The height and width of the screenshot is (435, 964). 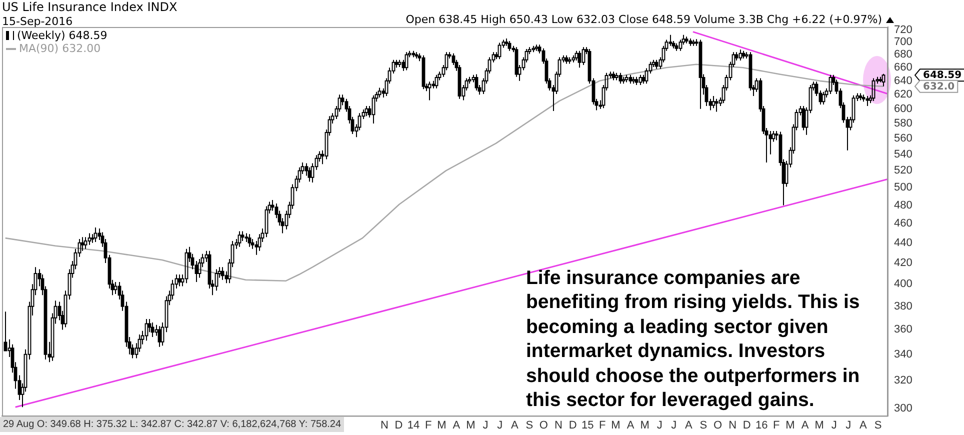 What do you see at coordinates (762, 425) in the screenshot?
I see `x-tick-label: 16` at bounding box center [762, 425].